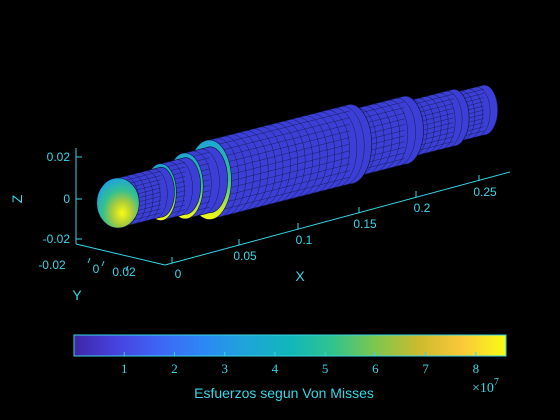  I want to click on colorbar-tick-label: 1, so click(124, 368).